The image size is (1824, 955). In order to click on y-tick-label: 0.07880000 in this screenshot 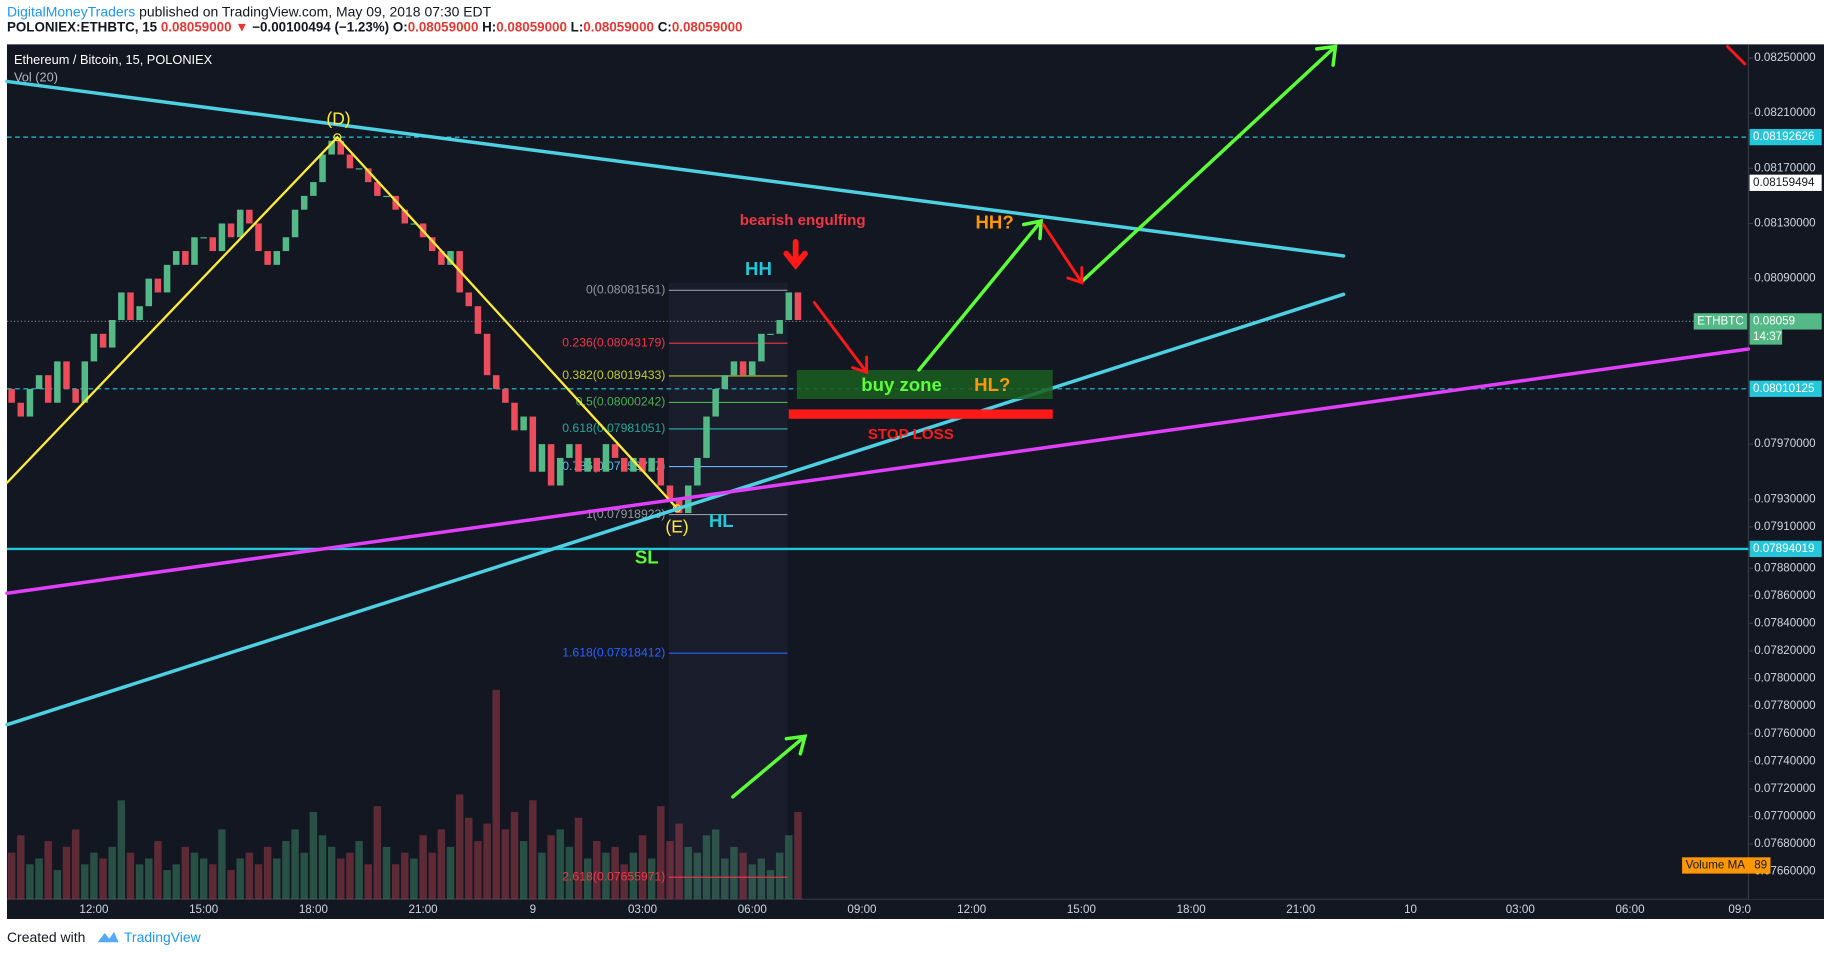, I will do `click(1785, 567)`.